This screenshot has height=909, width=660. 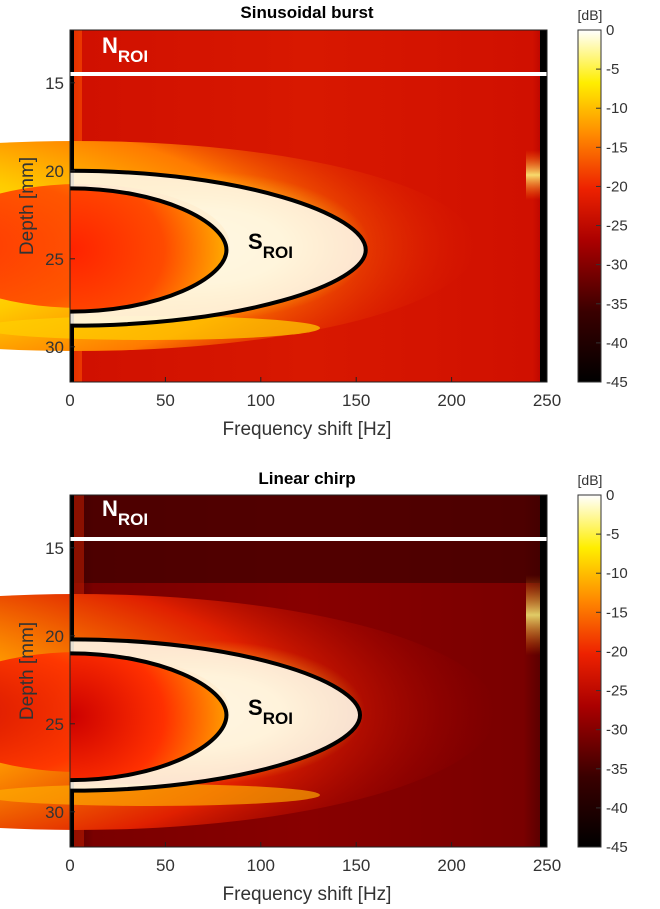 I want to click on chart-title: Linear chirp, so click(x=306, y=478).